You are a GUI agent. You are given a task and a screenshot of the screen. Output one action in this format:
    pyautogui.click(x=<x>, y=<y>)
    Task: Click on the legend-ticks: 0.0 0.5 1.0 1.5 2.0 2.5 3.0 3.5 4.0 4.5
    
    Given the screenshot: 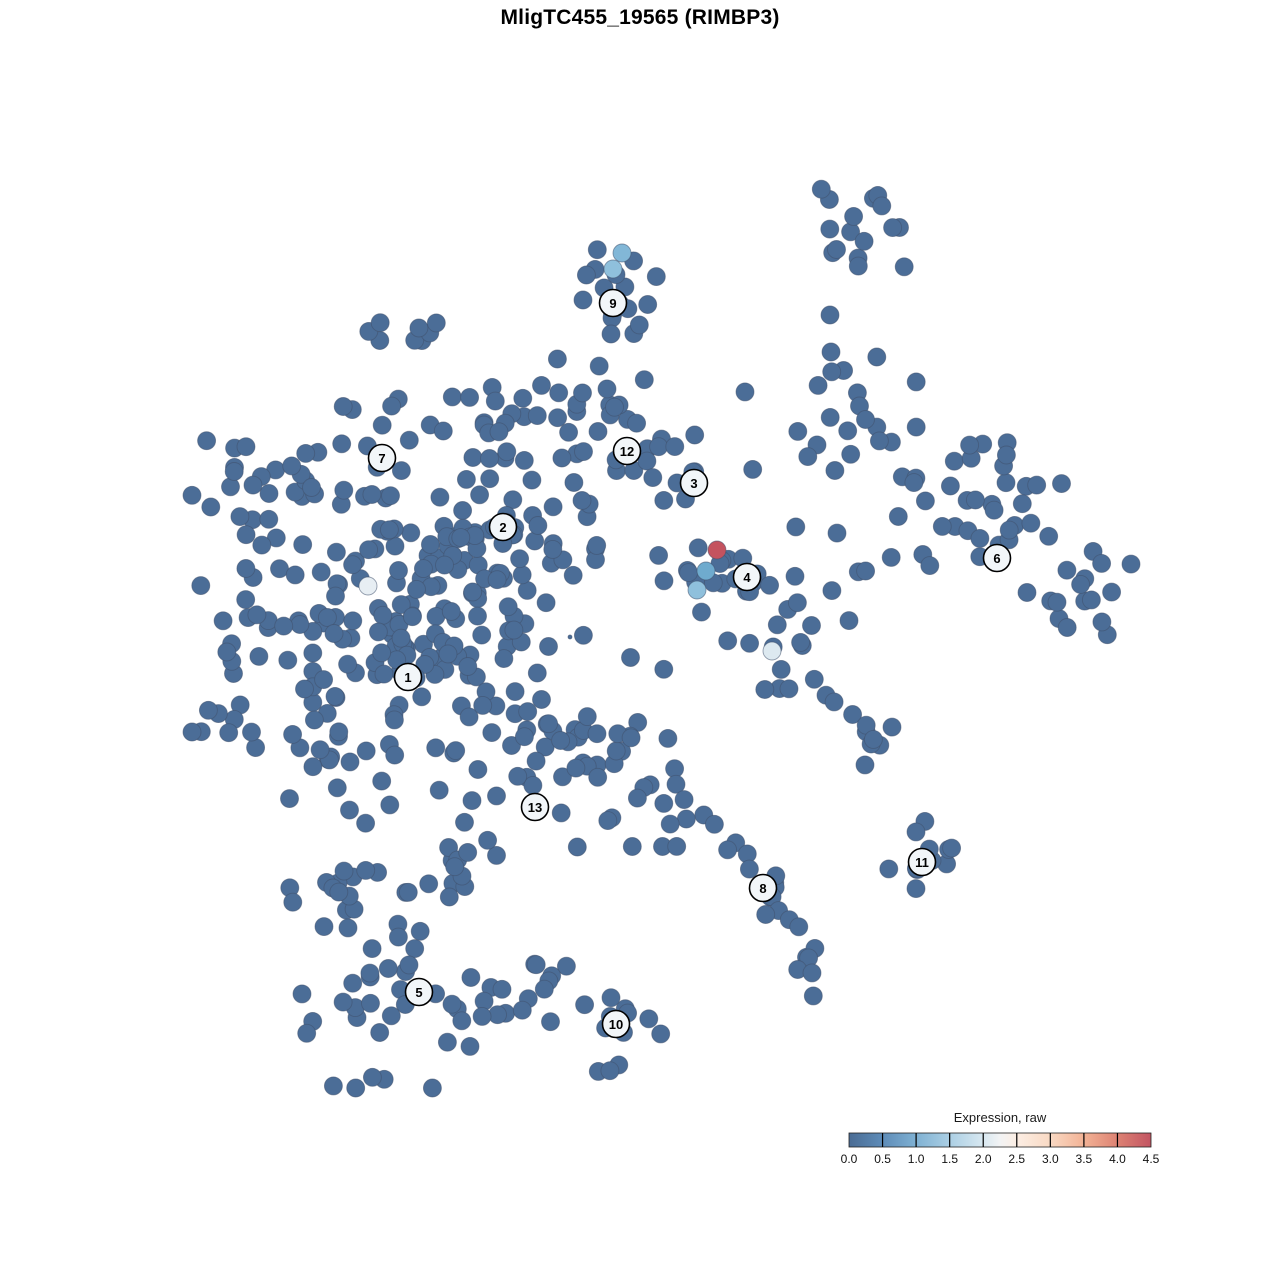 What is the action you would take?
    pyautogui.click(x=1000, y=1149)
    